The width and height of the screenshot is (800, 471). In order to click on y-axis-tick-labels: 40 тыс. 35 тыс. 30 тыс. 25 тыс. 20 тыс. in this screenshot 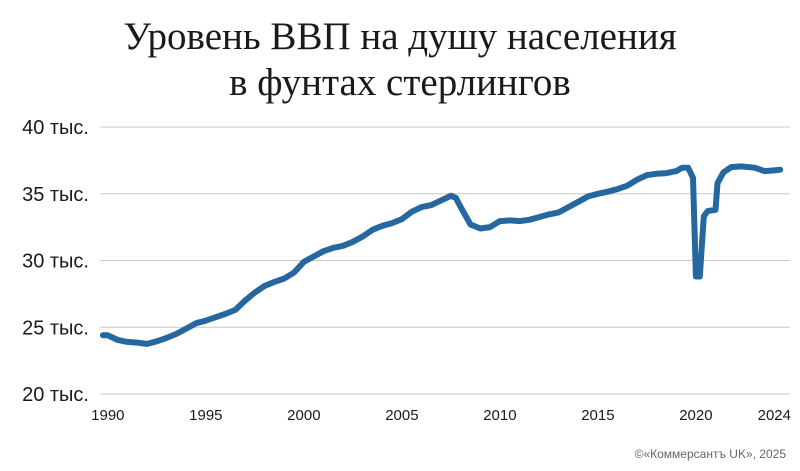, I will do `click(55, 261)`.